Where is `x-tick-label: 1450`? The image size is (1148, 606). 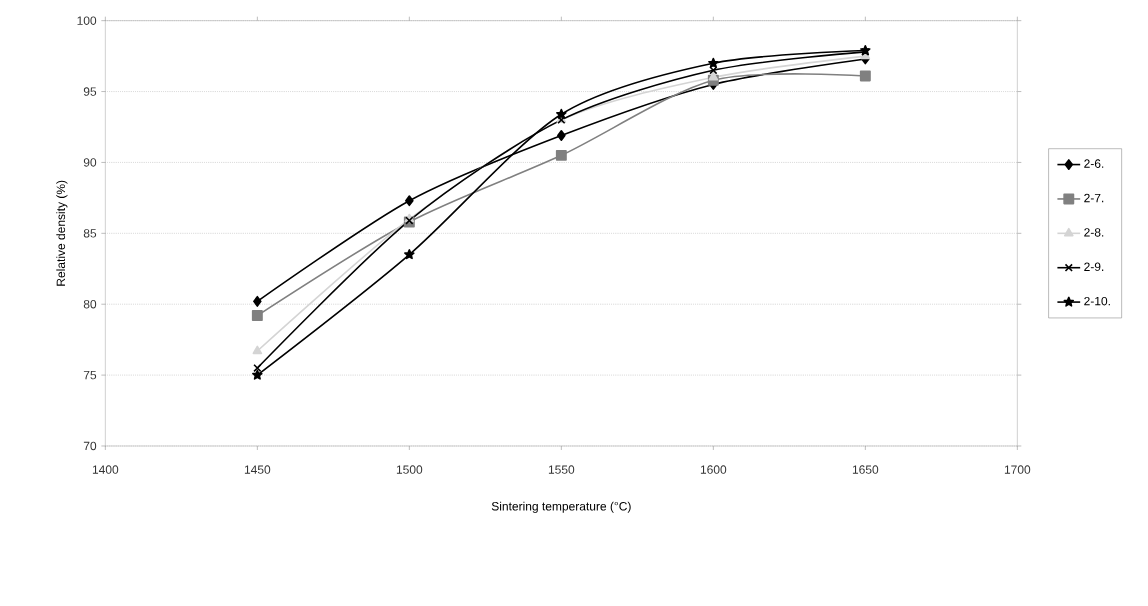
x-tick-label: 1450 is located at coordinates (257, 469).